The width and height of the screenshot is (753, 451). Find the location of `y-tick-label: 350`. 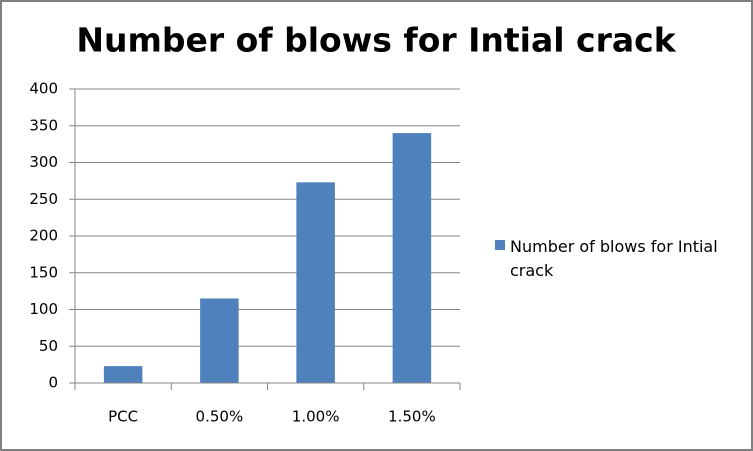

y-tick-label: 350 is located at coordinates (43, 125).